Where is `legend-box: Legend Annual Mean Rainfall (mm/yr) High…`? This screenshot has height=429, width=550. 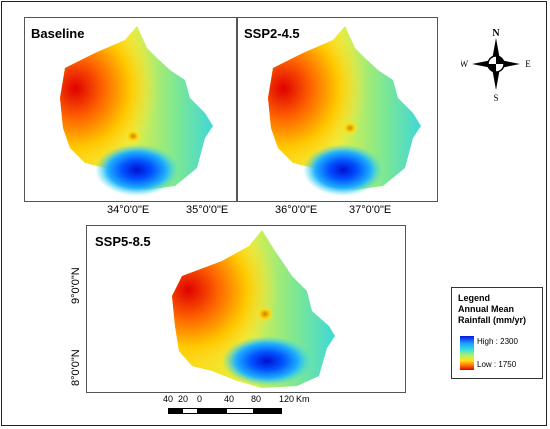
legend-box: Legend Annual Mean Rainfall (mm/yr) High… is located at coordinates (497, 333).